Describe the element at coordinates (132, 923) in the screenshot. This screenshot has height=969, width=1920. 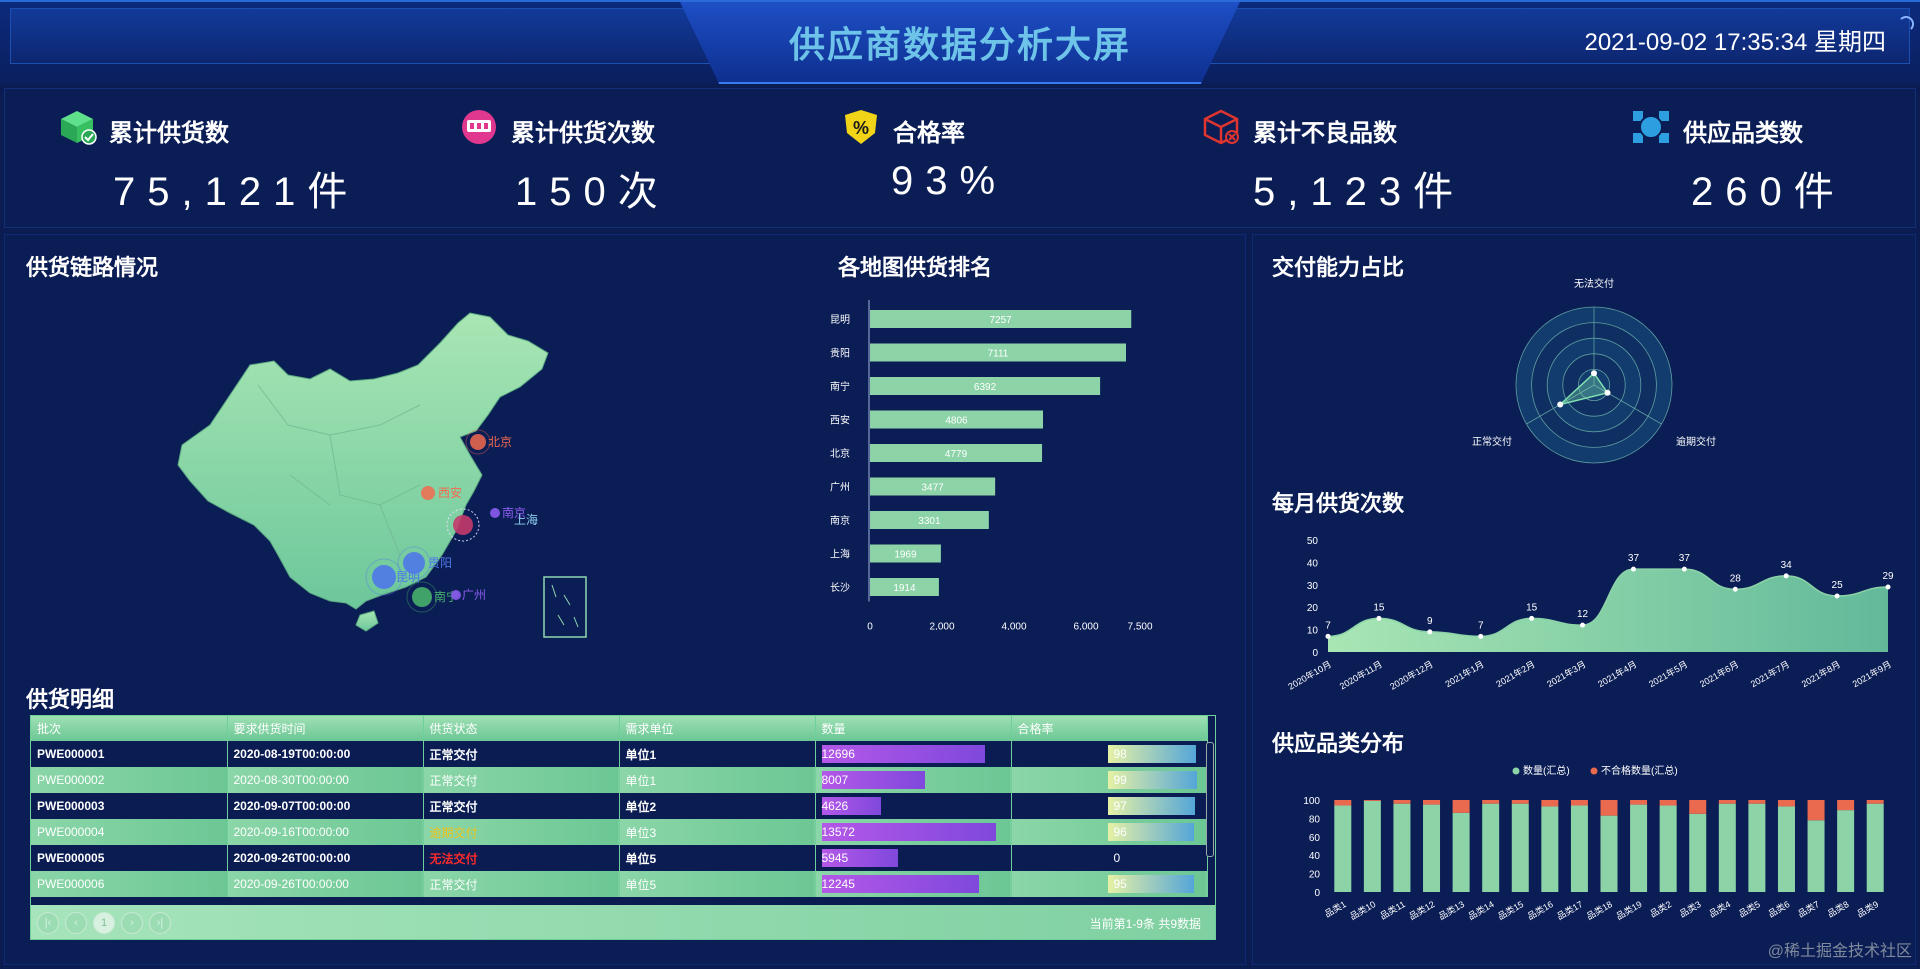
I see `next-page-icon: ›` at that location.